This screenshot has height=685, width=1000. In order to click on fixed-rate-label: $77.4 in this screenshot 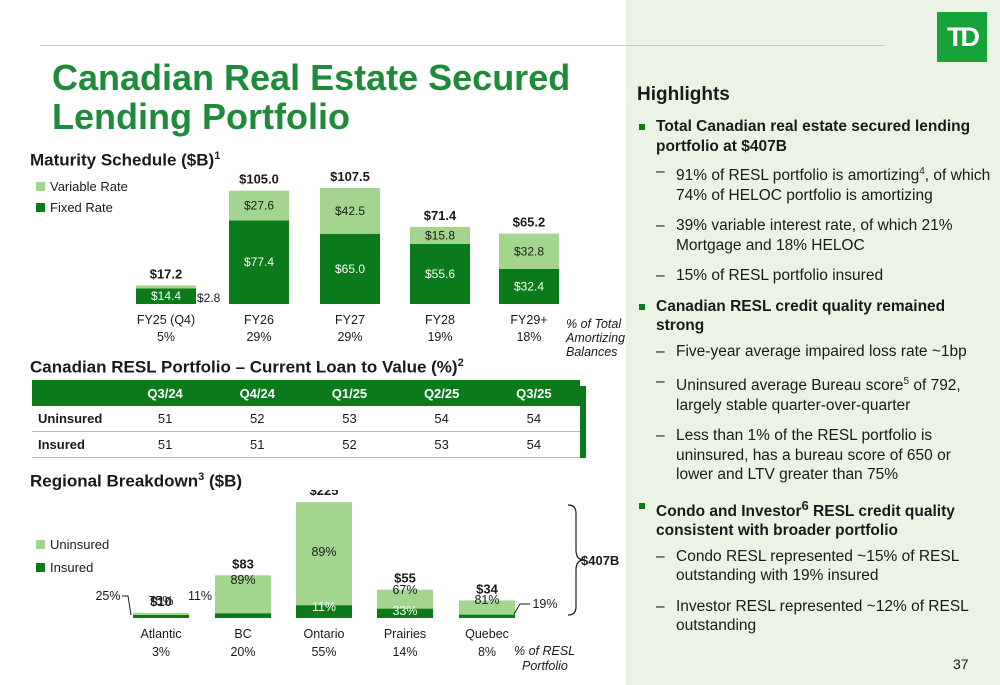, I will do `click(259, 262)`.